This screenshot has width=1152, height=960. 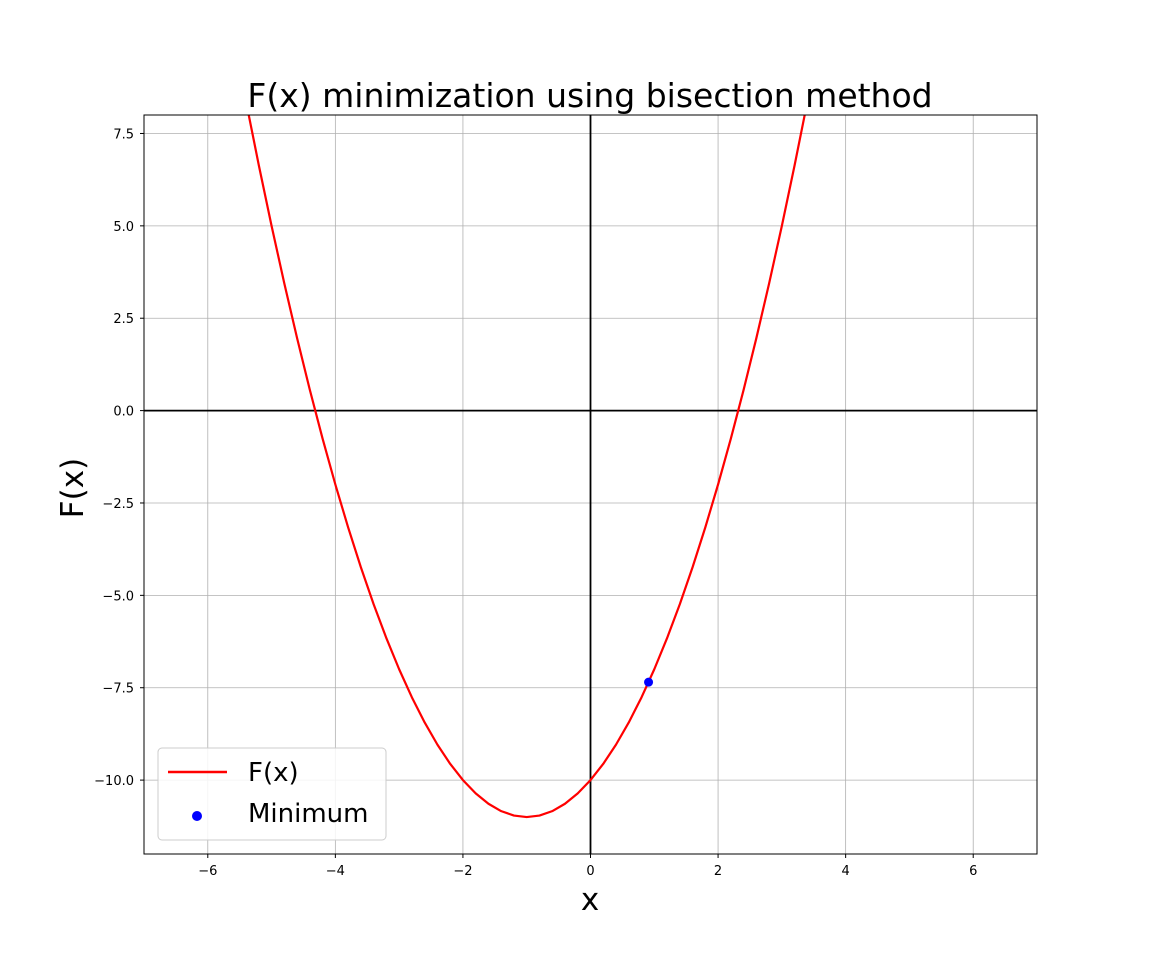 What do you see at coordinates (123, 227) in the screenshot?
I see `y-tick-label: 5.0` at bounding box center [123, 227].